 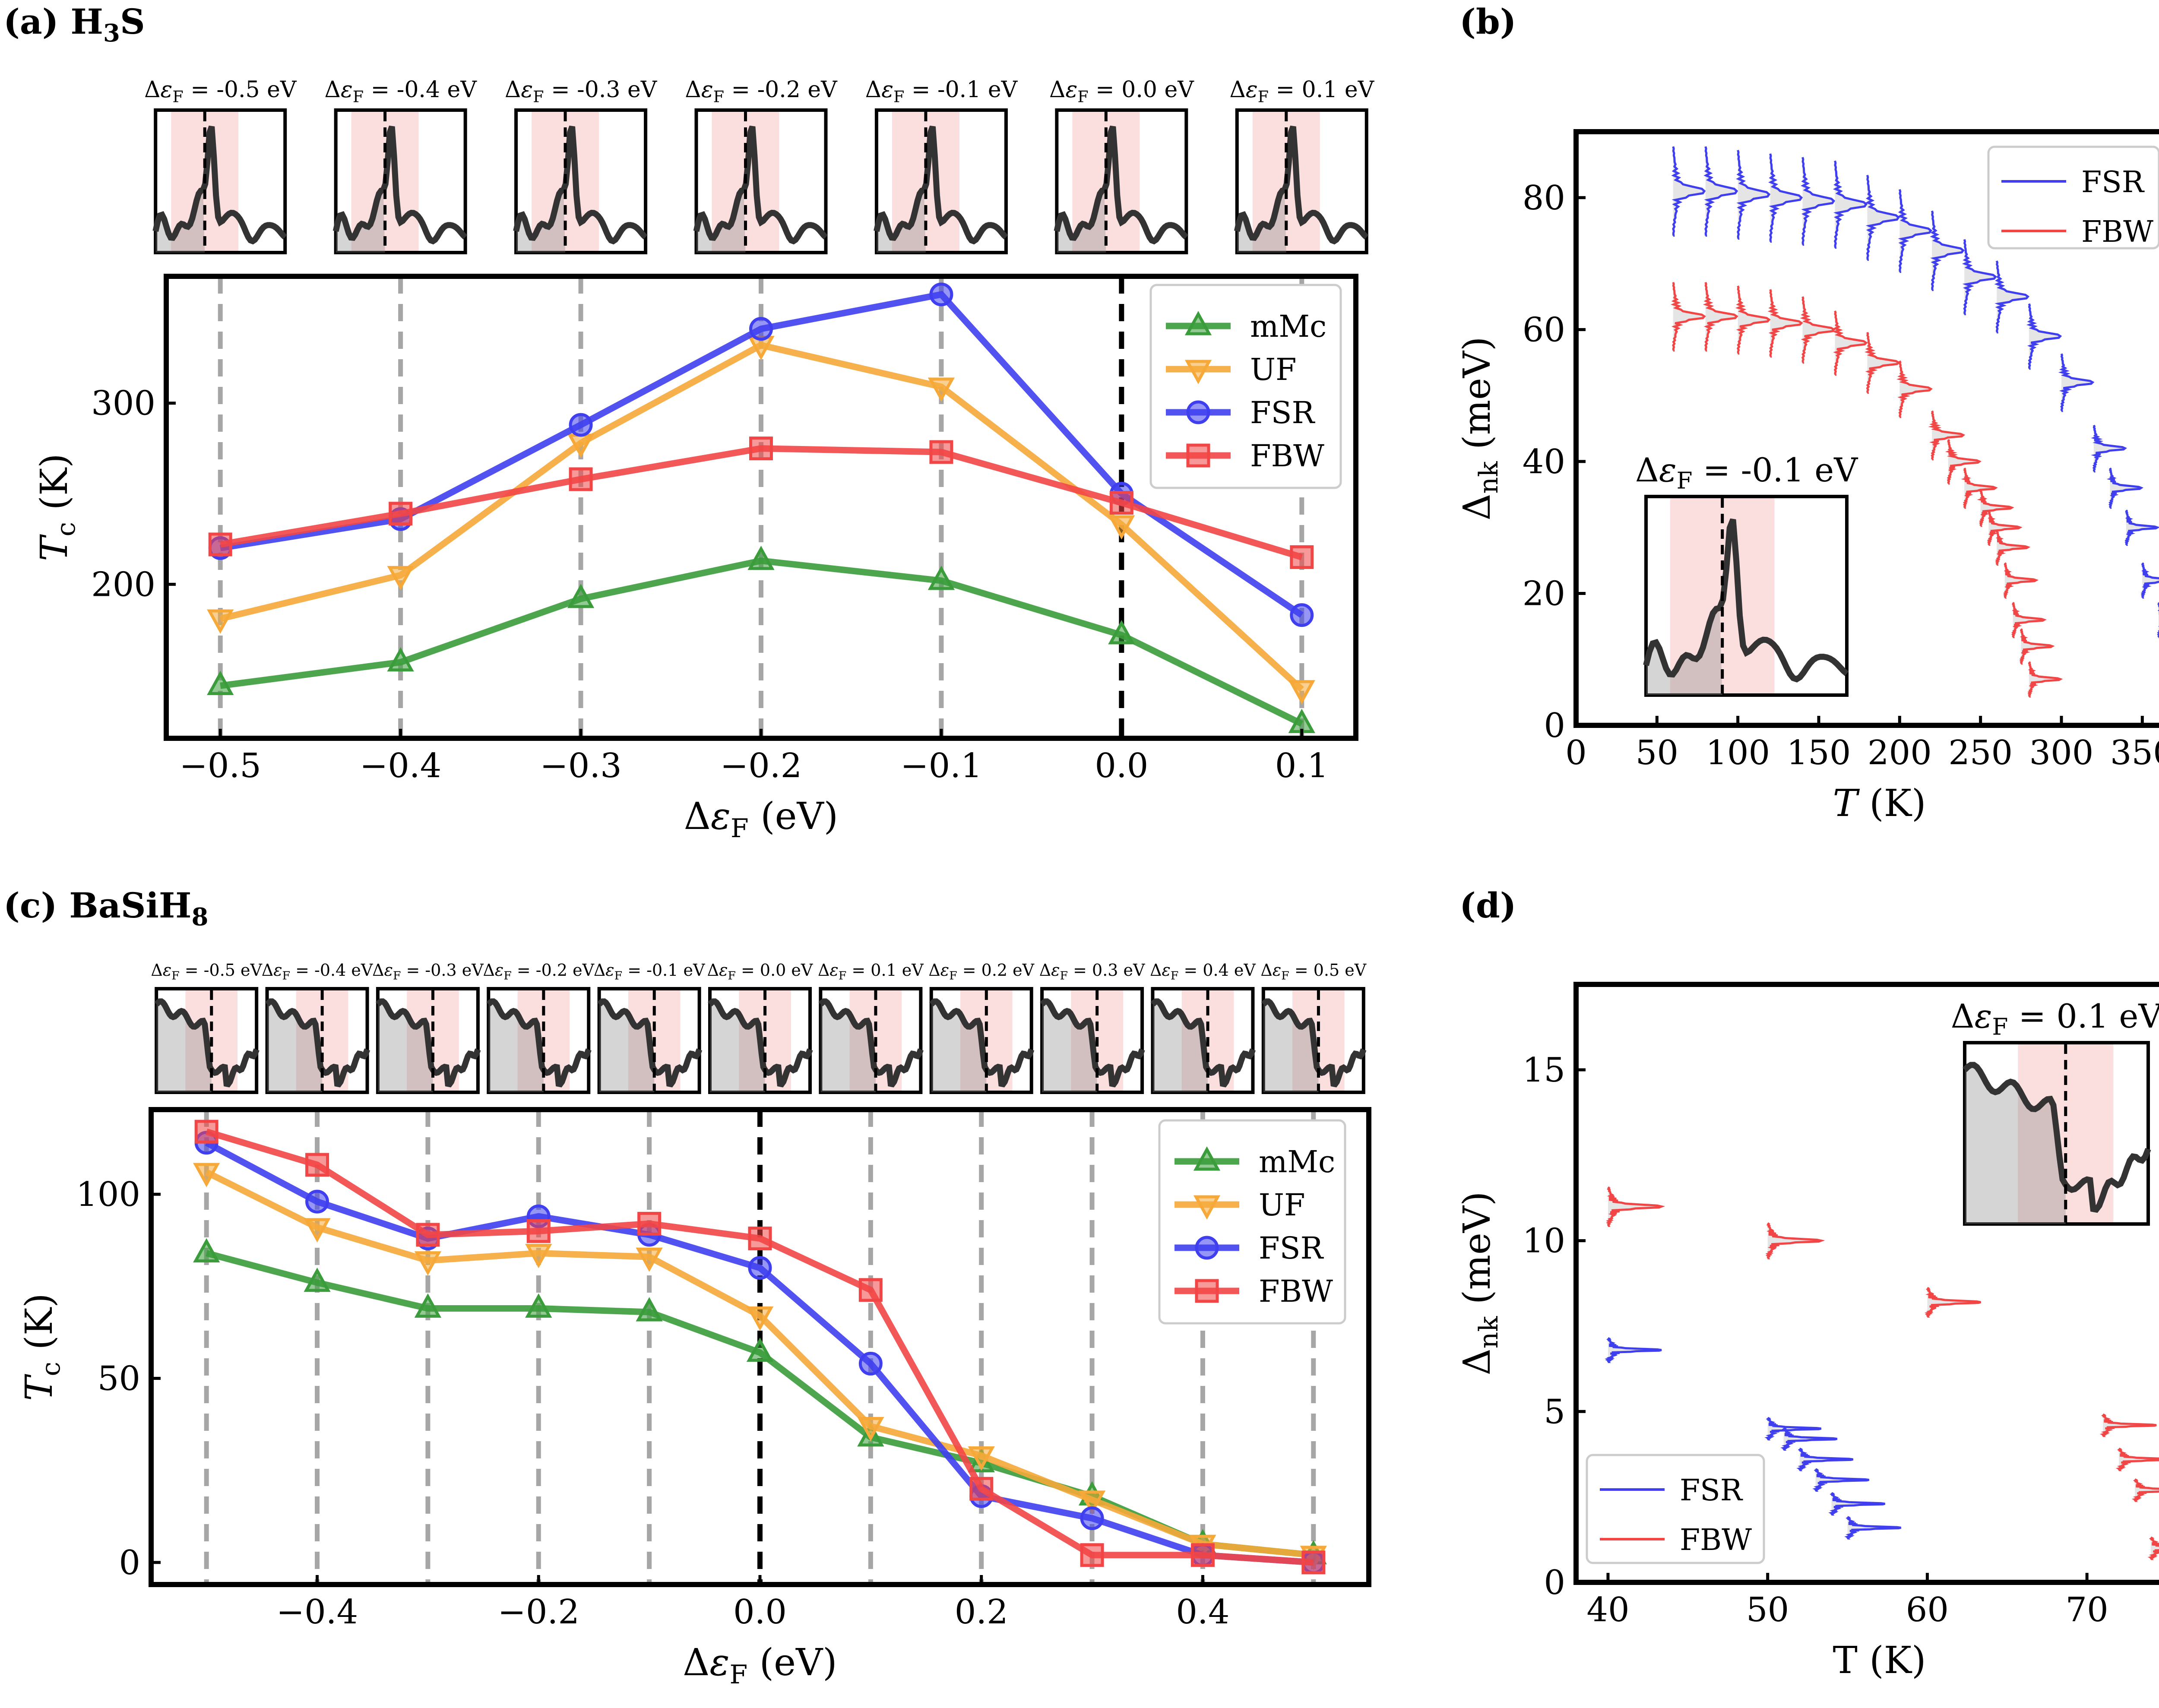 I want to click on inset-label: ΔεF = 0.3 eV, so click(x=1092, y=971).